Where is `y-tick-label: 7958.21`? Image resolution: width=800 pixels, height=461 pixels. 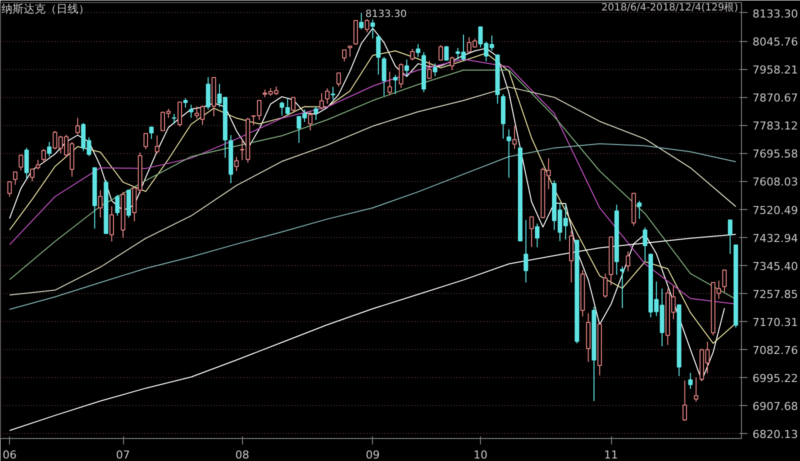 y-tick-label: 7958.21 is located at coordinates (775, 70).